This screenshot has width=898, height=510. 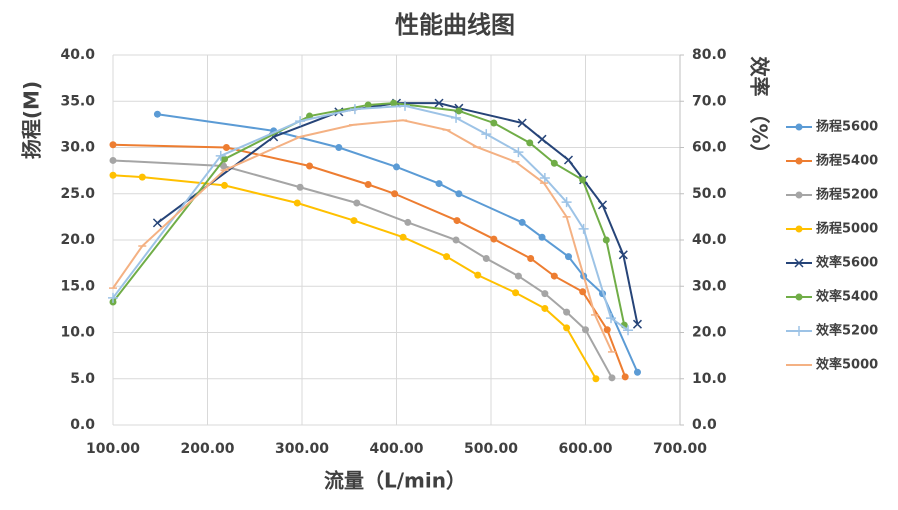 What do you see at coordinates (847, 195) in the screenshot?
I see `legend-label: 扬程5200` at bounding box center [847, 195].